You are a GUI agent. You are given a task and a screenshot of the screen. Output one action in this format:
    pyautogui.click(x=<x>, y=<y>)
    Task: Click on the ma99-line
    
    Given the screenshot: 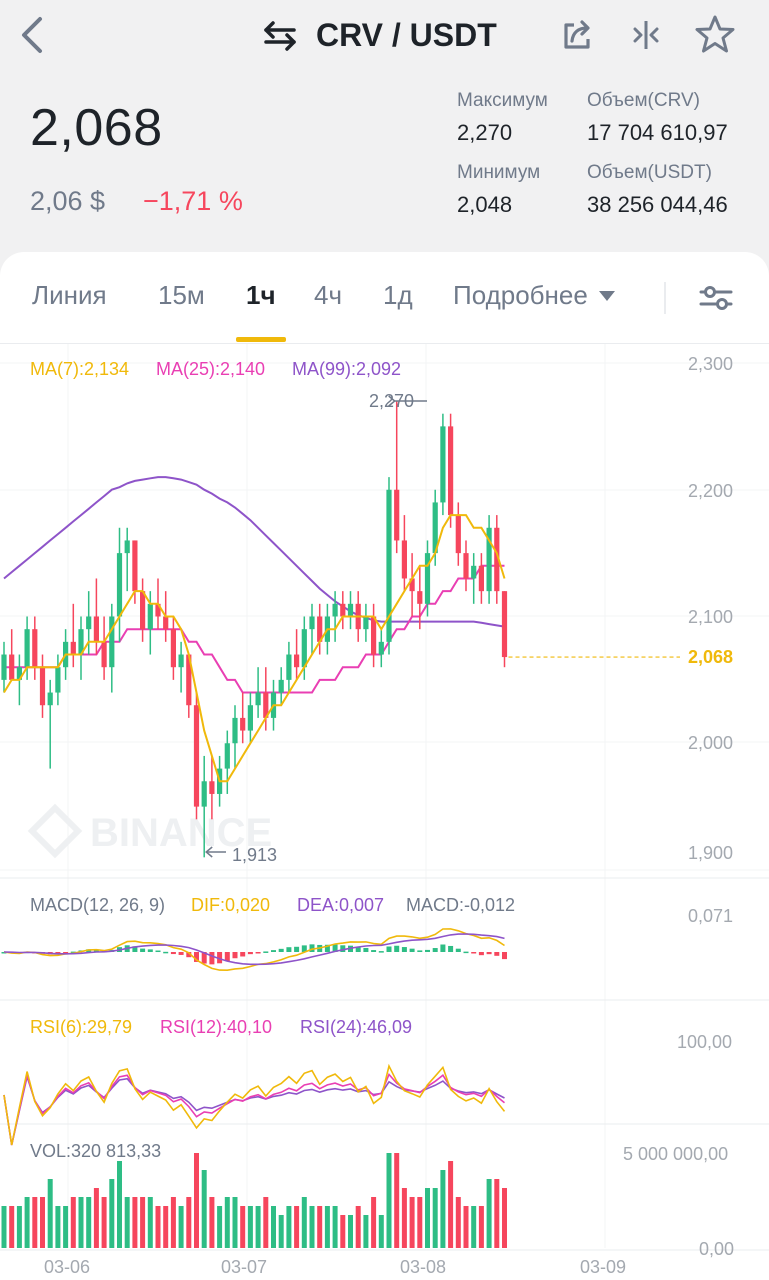 What is the action you would take?
    pyautogui.click(x=254, y=552)
    